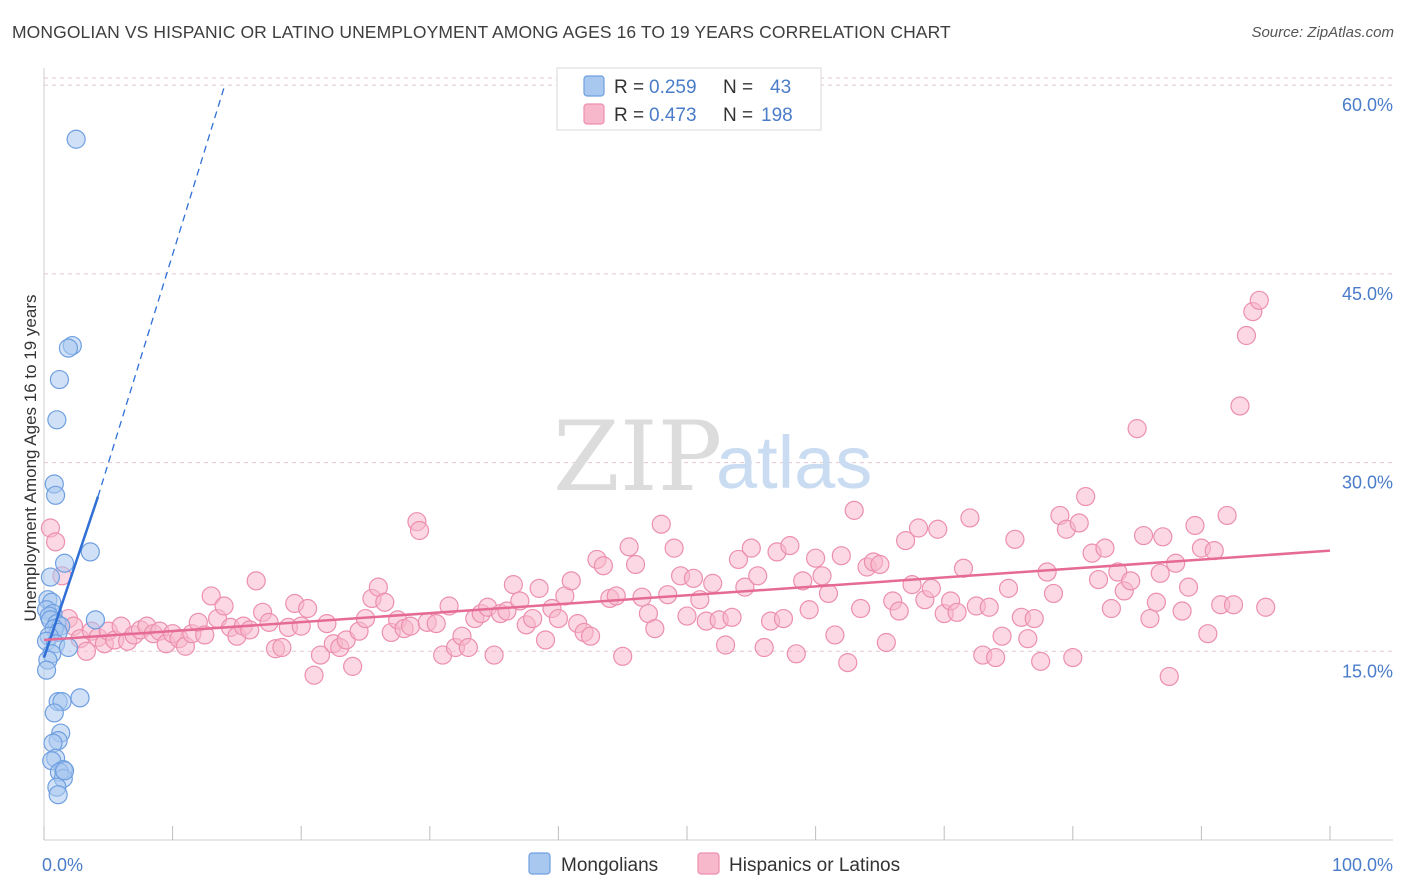 Image resolution: width=1406 pixels, height=892 pixels. What do you see at coordinates (777, 115) in the screenshot?
I see `legend-n-value: 198` at bounding box center [777, 115].